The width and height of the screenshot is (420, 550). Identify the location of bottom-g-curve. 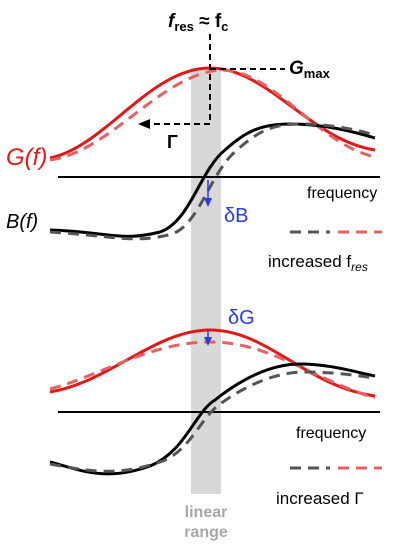
(212, 363).